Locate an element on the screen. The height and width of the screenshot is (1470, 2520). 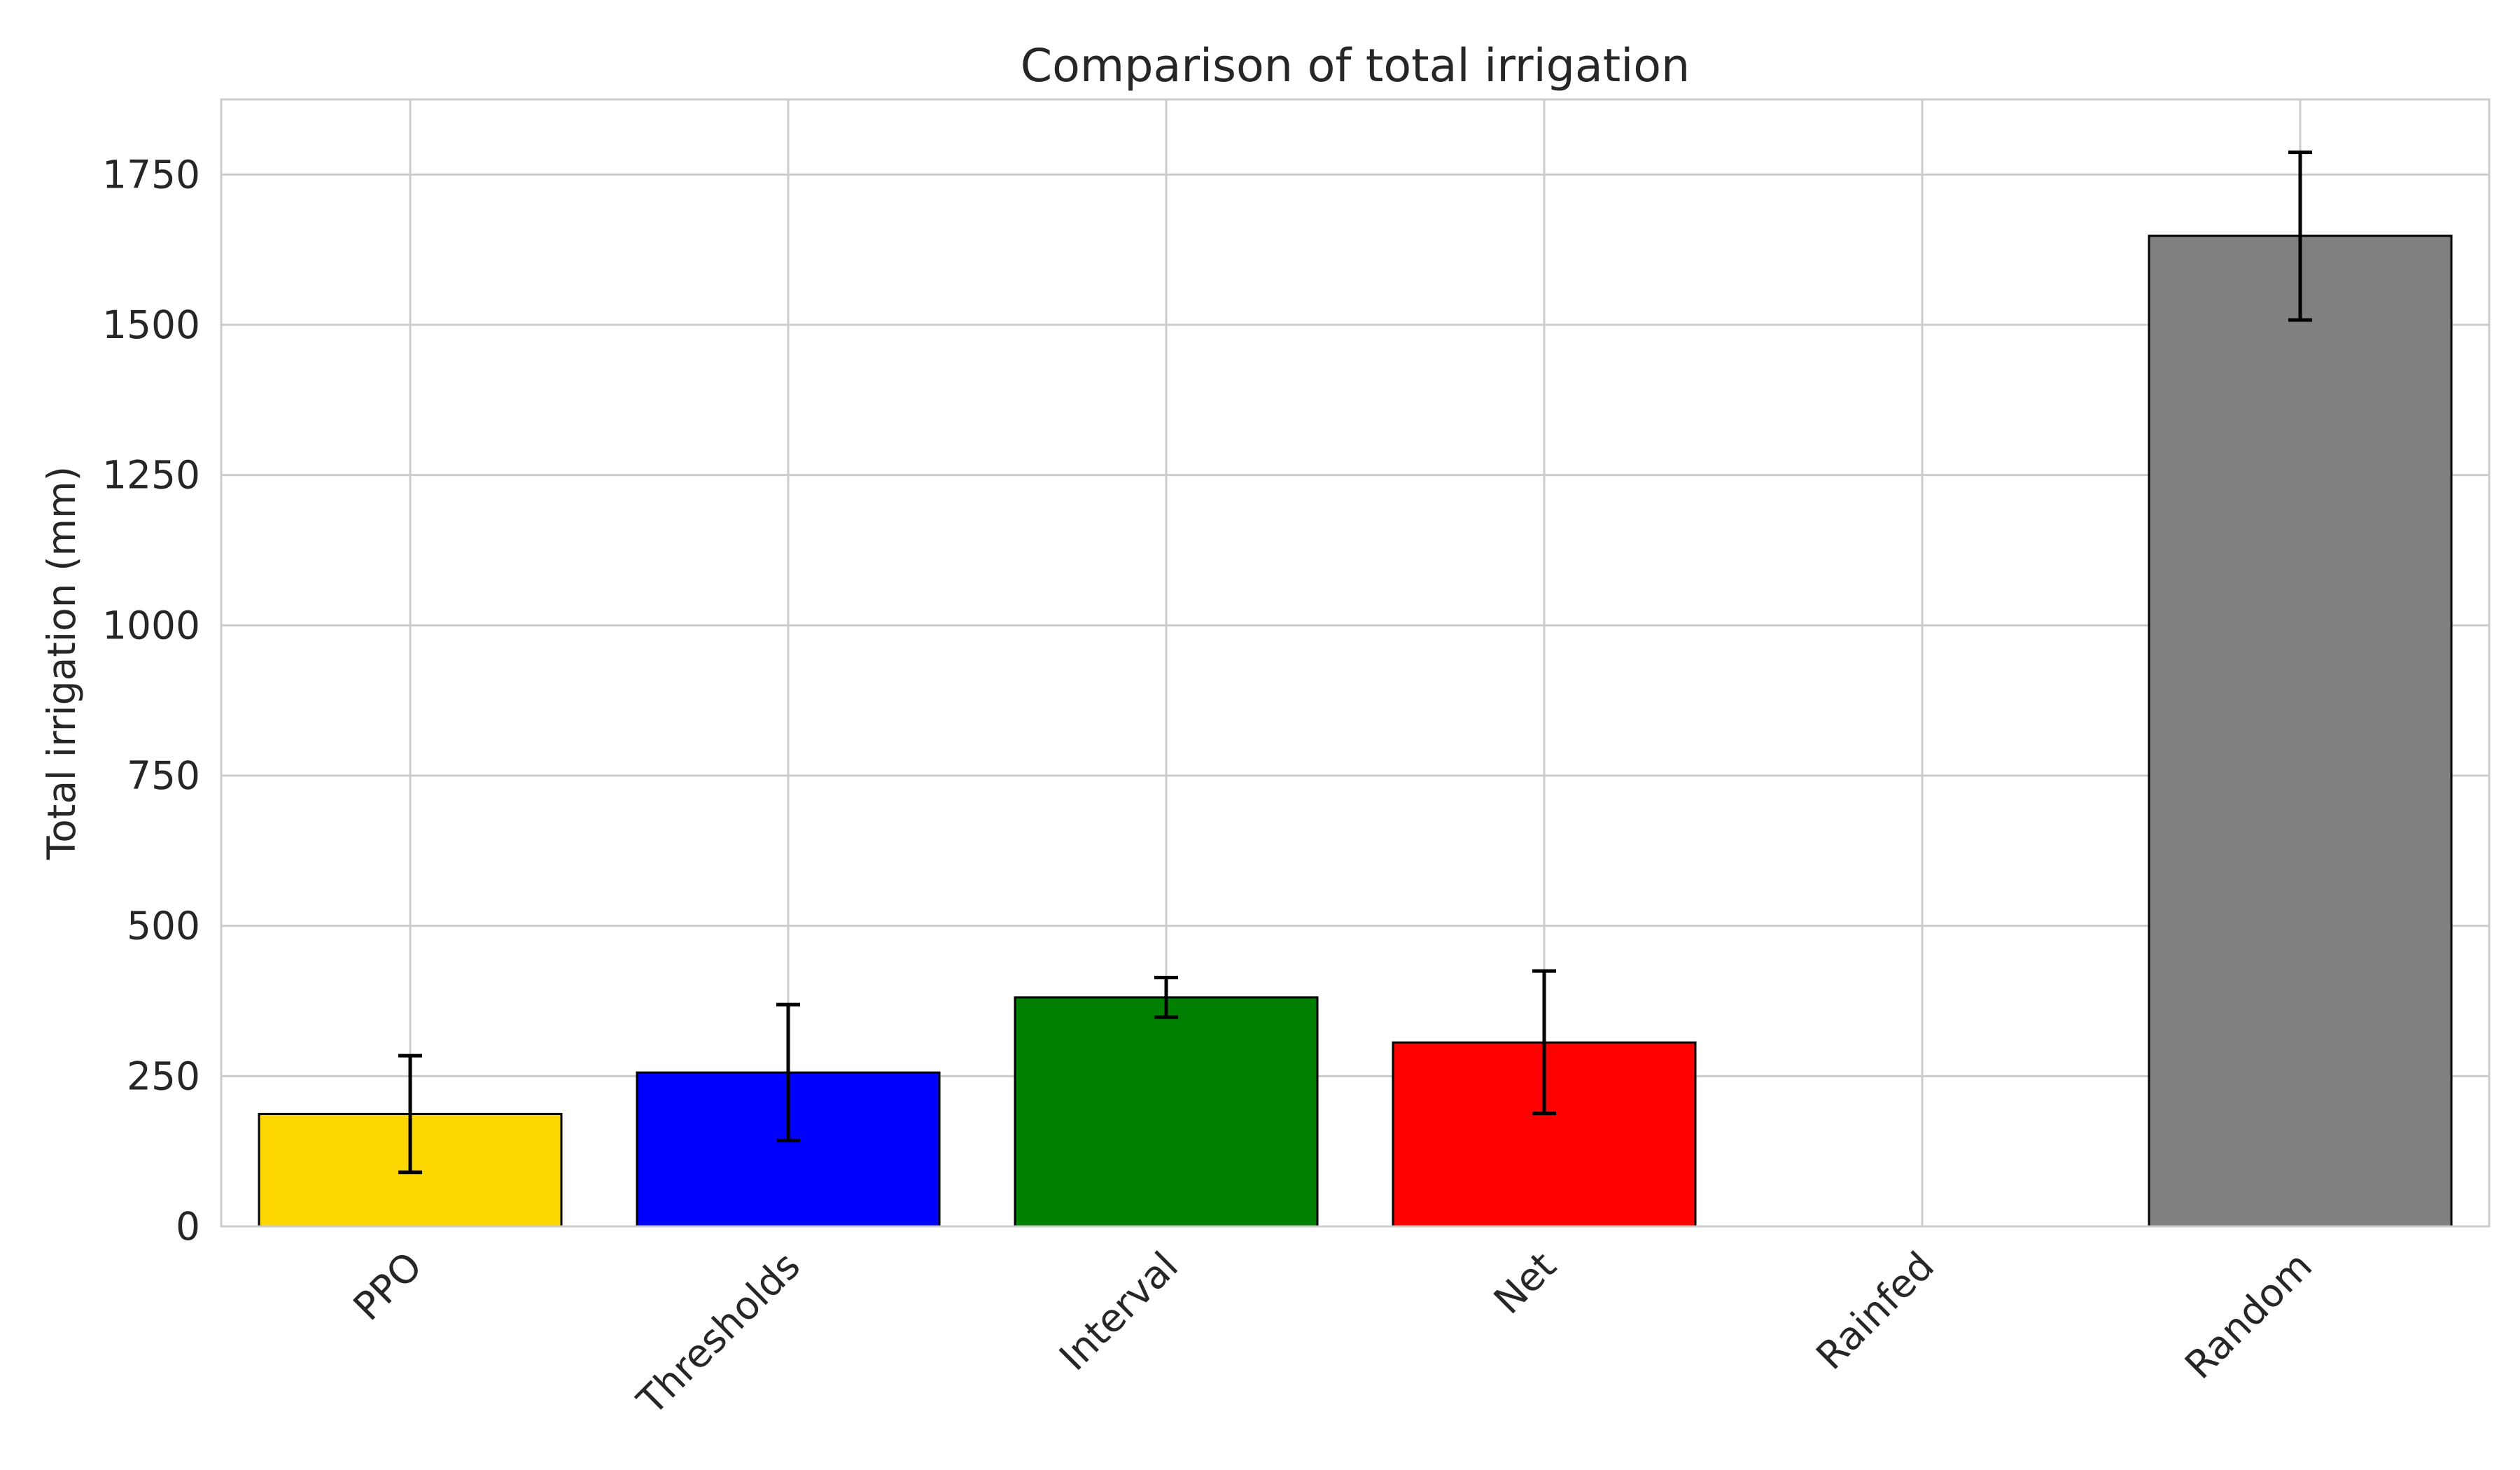
error-bar-random is located at coordinates (2300, 236).